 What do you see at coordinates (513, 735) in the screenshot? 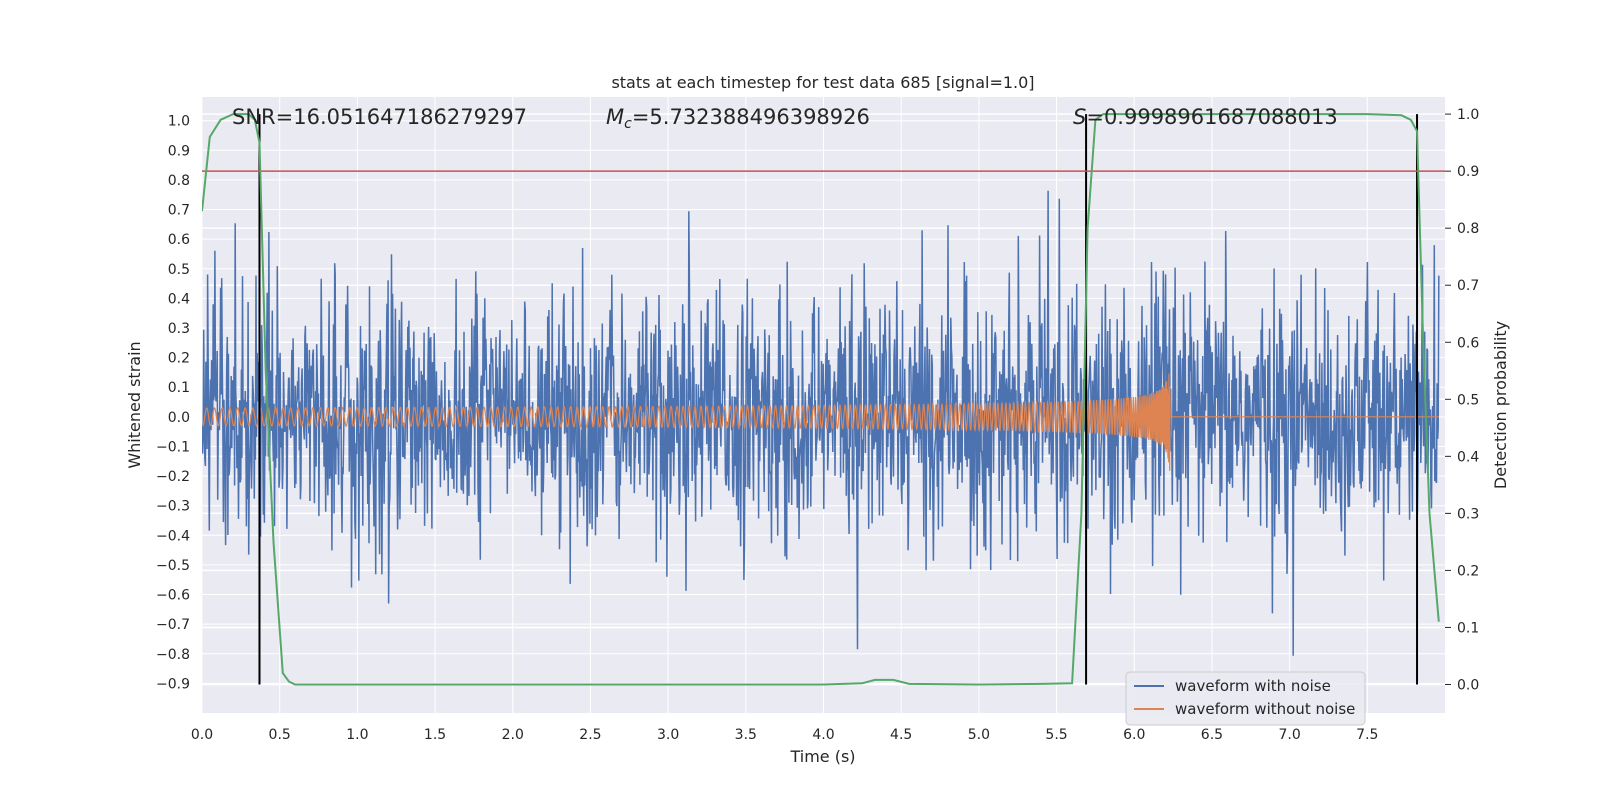
I see `x-tick-label: 2.0` at bounding box center [513, 735].